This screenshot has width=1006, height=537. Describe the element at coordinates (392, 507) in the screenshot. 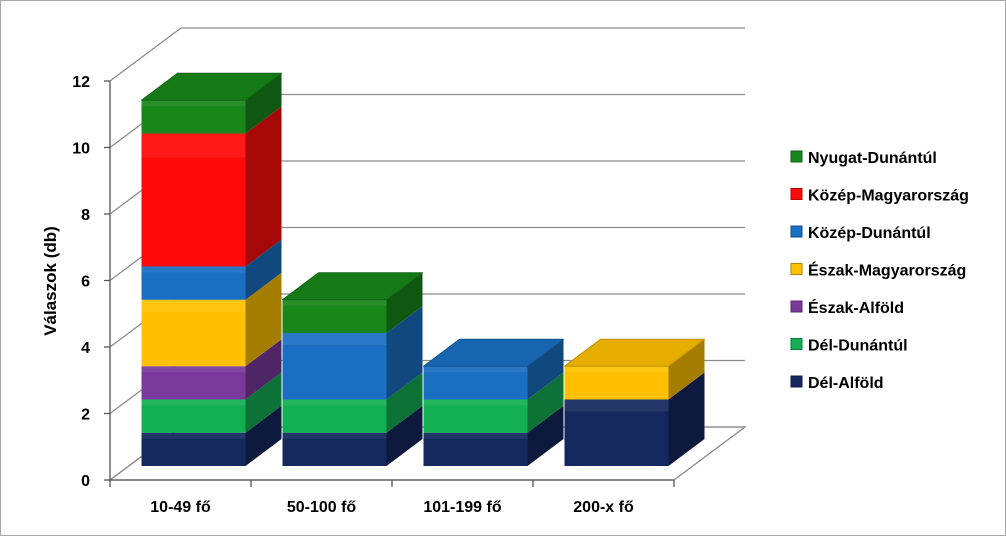

I see `x-tick-labels: 10-49 fő 50-100 fő 101-199 fő 200-x fő` at that location.